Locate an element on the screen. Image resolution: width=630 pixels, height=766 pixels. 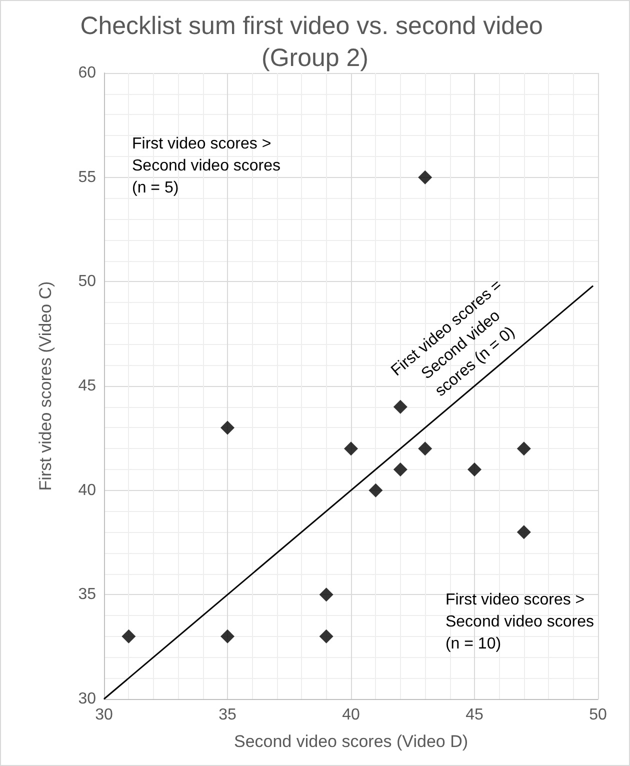
y-tick-label: 60 is located at coordinates (87, 73).